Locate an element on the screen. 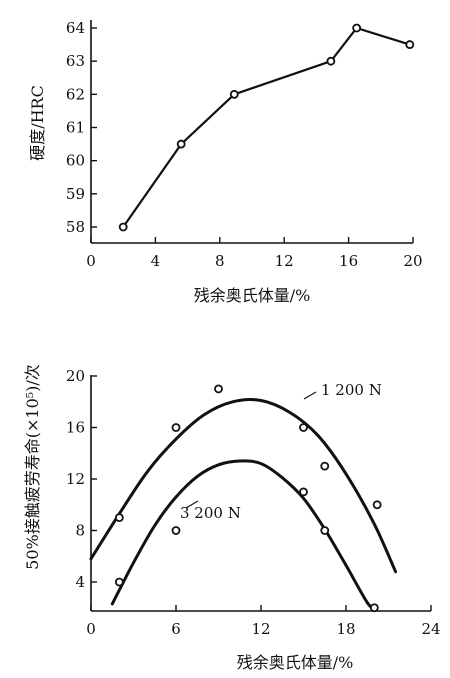 Image resolution: width=450 pixels, height=678 pixels. bottom-y-axis-title: 50%接触疲劳寿命(×10⁵)/次 is located at coordinates (32, 467).